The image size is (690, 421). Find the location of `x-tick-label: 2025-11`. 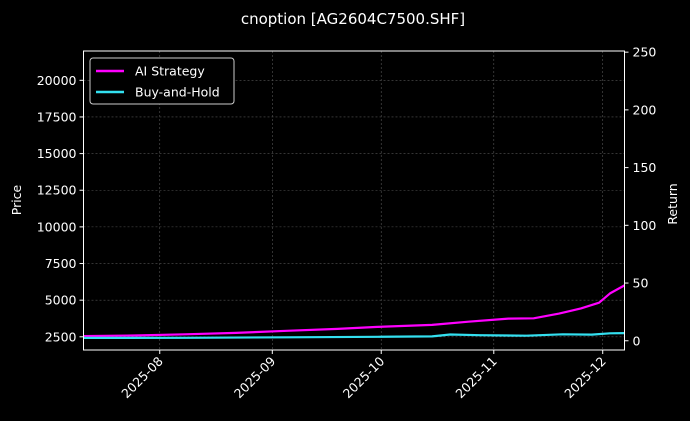

x-tick-label: 2025-11 is located at coordinates (476, 378).